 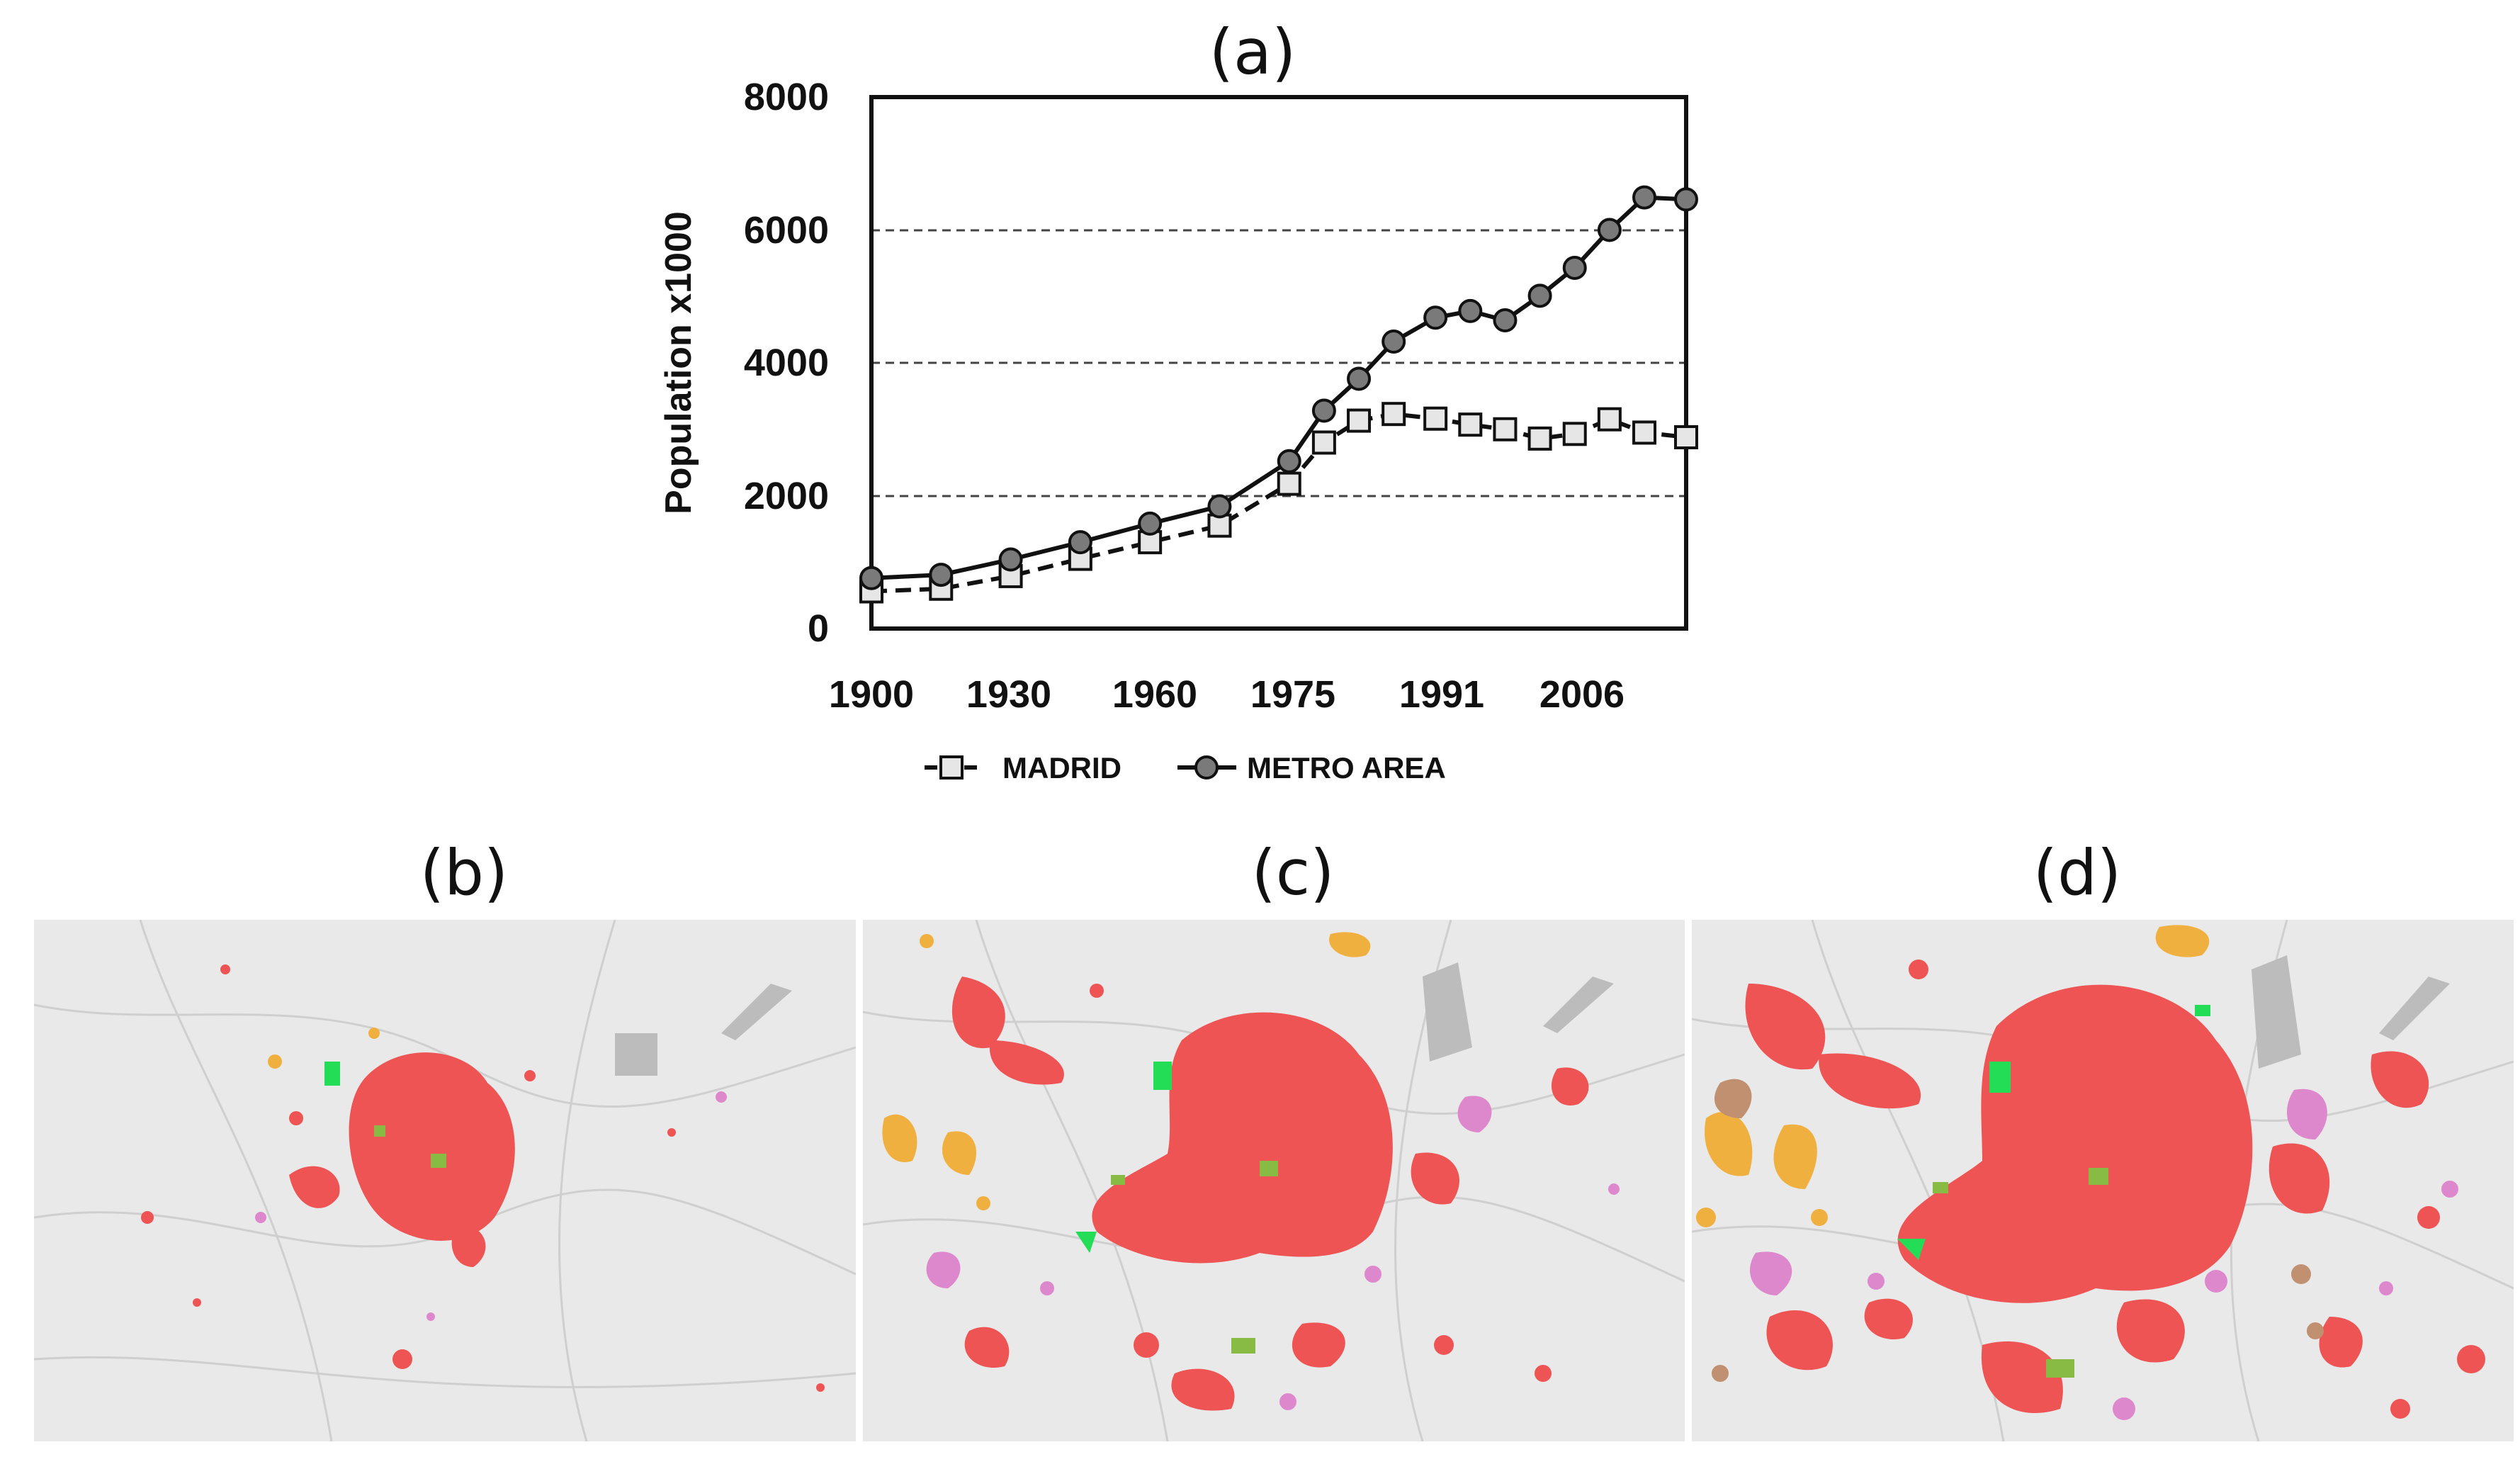 I want to click on map-panel-c, so click(x=1274, y=1180).